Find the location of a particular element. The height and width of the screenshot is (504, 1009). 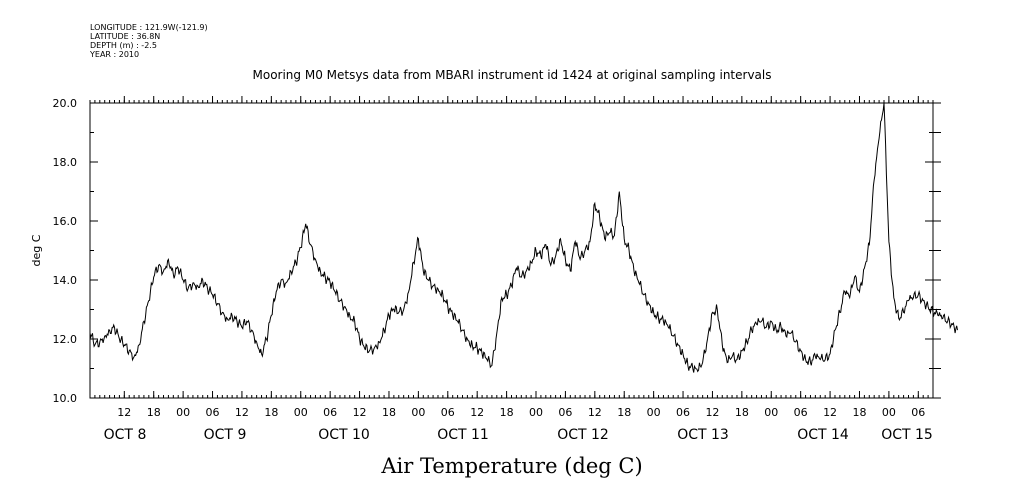

header-latitude: LATITUDE : 36.8N is located at coordinates (125, 36).